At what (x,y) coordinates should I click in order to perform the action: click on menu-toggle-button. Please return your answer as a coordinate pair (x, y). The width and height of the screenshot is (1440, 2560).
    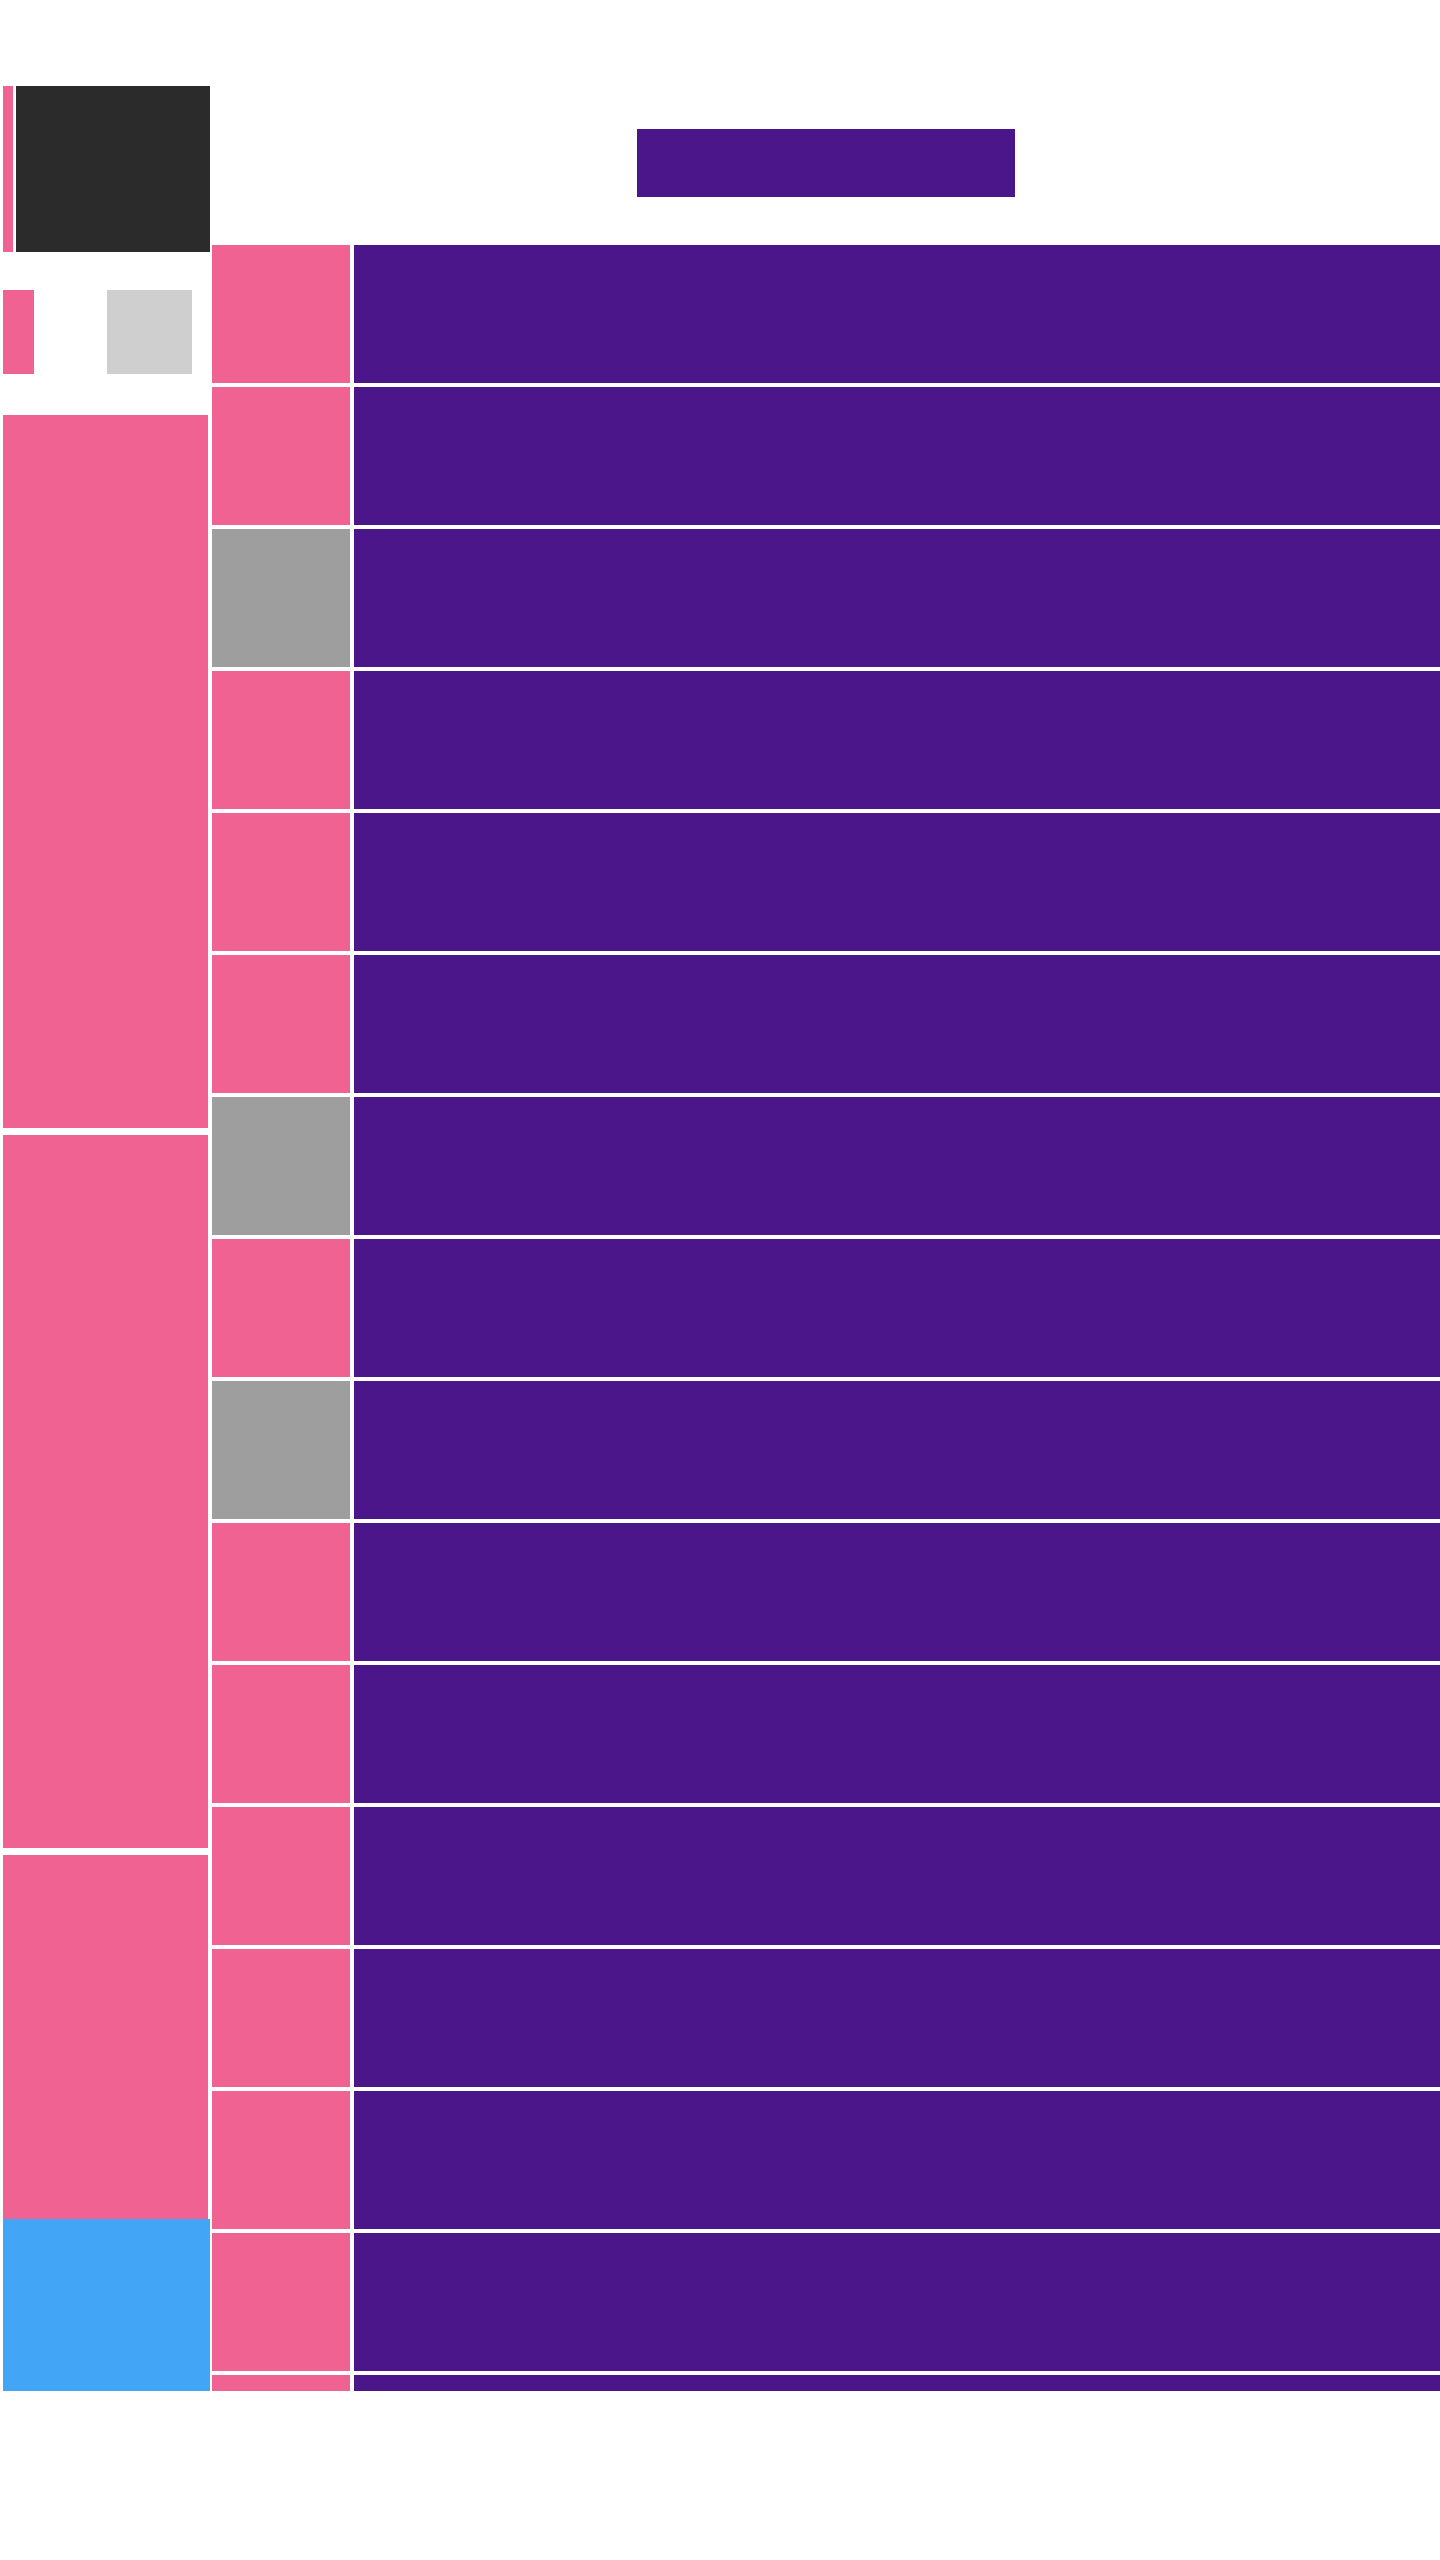
    Looking at the image, I should click on (18, 332).